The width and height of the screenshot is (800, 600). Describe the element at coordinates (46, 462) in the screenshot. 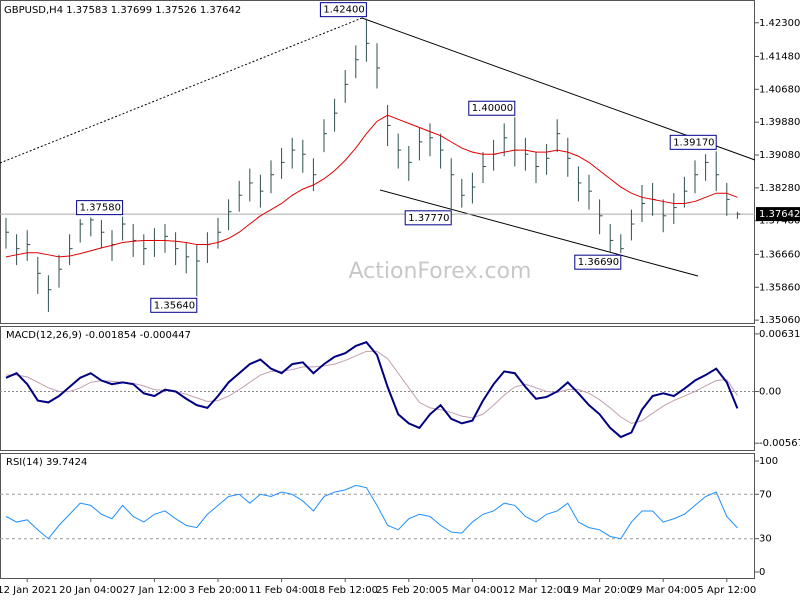

I see `panel-title: RSI(14) 39.7424` at that location.